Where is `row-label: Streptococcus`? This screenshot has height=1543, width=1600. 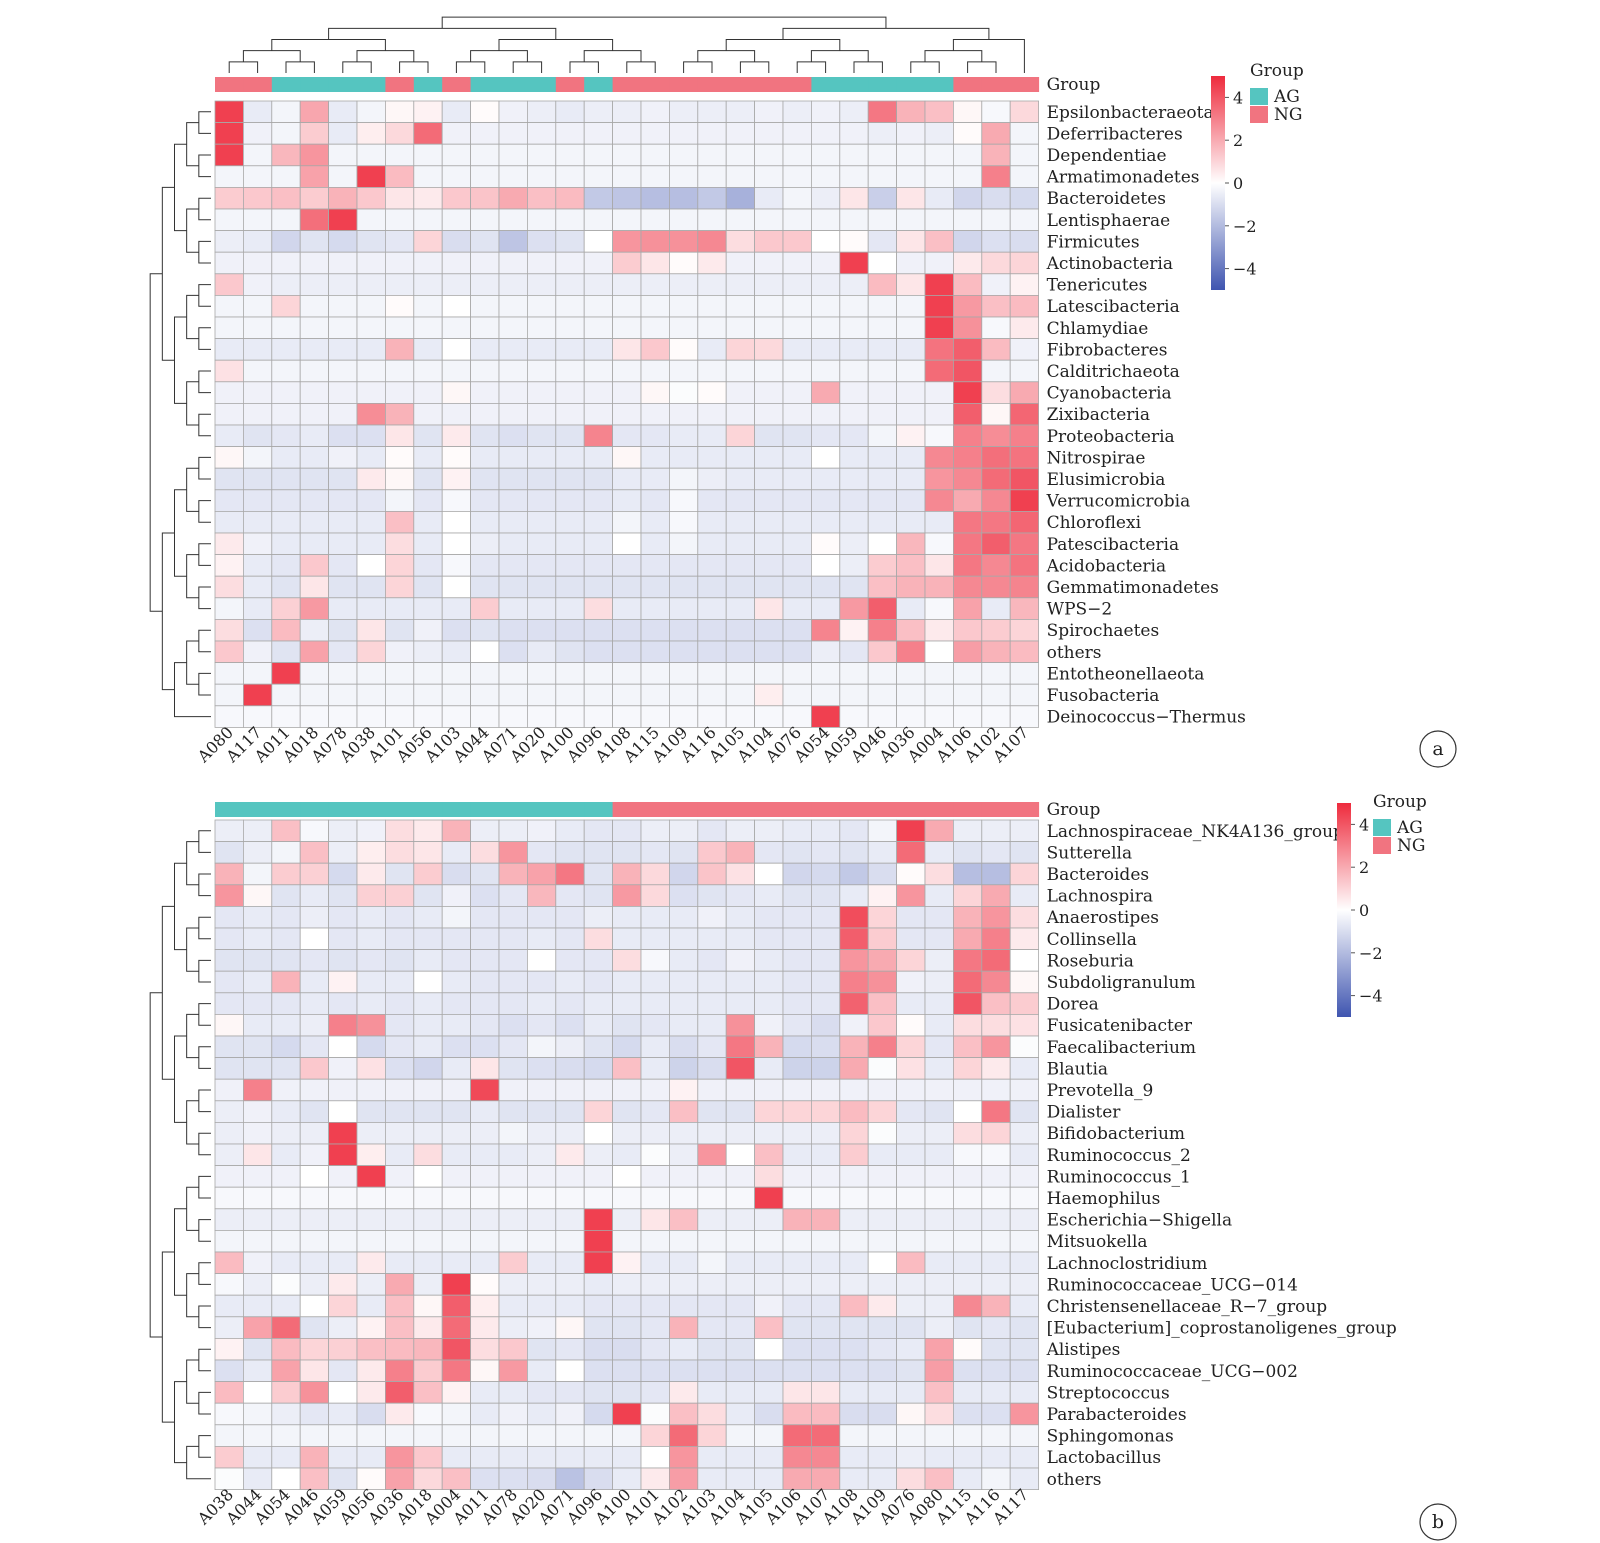
row-label: Streptococcus is located at coordinates (1108, 1393).